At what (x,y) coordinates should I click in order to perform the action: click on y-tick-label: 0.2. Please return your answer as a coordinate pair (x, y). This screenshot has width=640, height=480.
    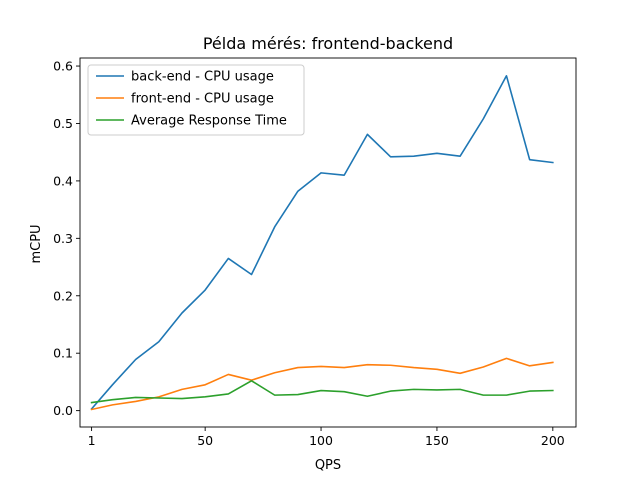
    Looking at the image, I should click on (63, 295).